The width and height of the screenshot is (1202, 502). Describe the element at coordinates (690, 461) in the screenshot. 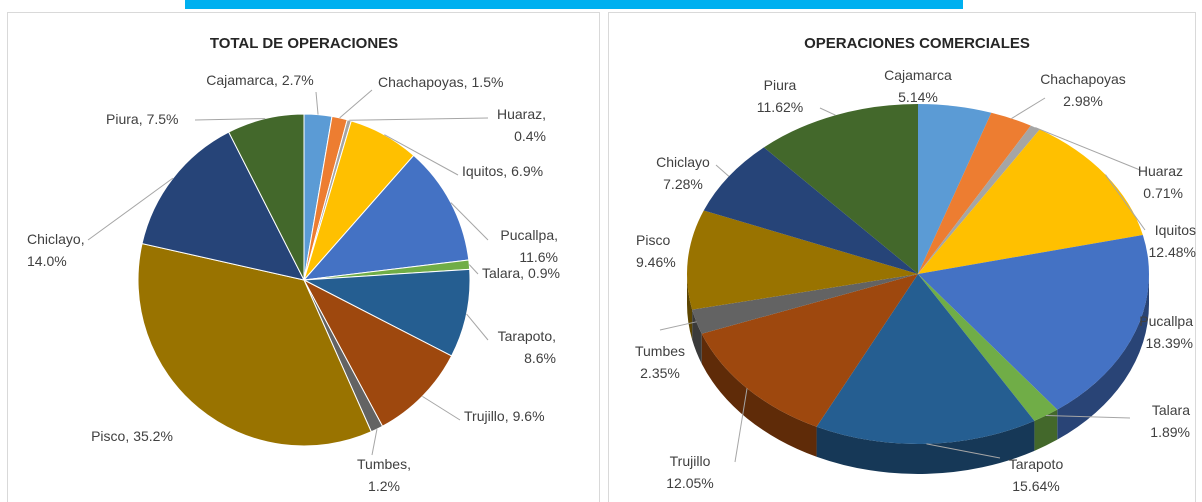

I see `label-category: Trujillo` at that location.